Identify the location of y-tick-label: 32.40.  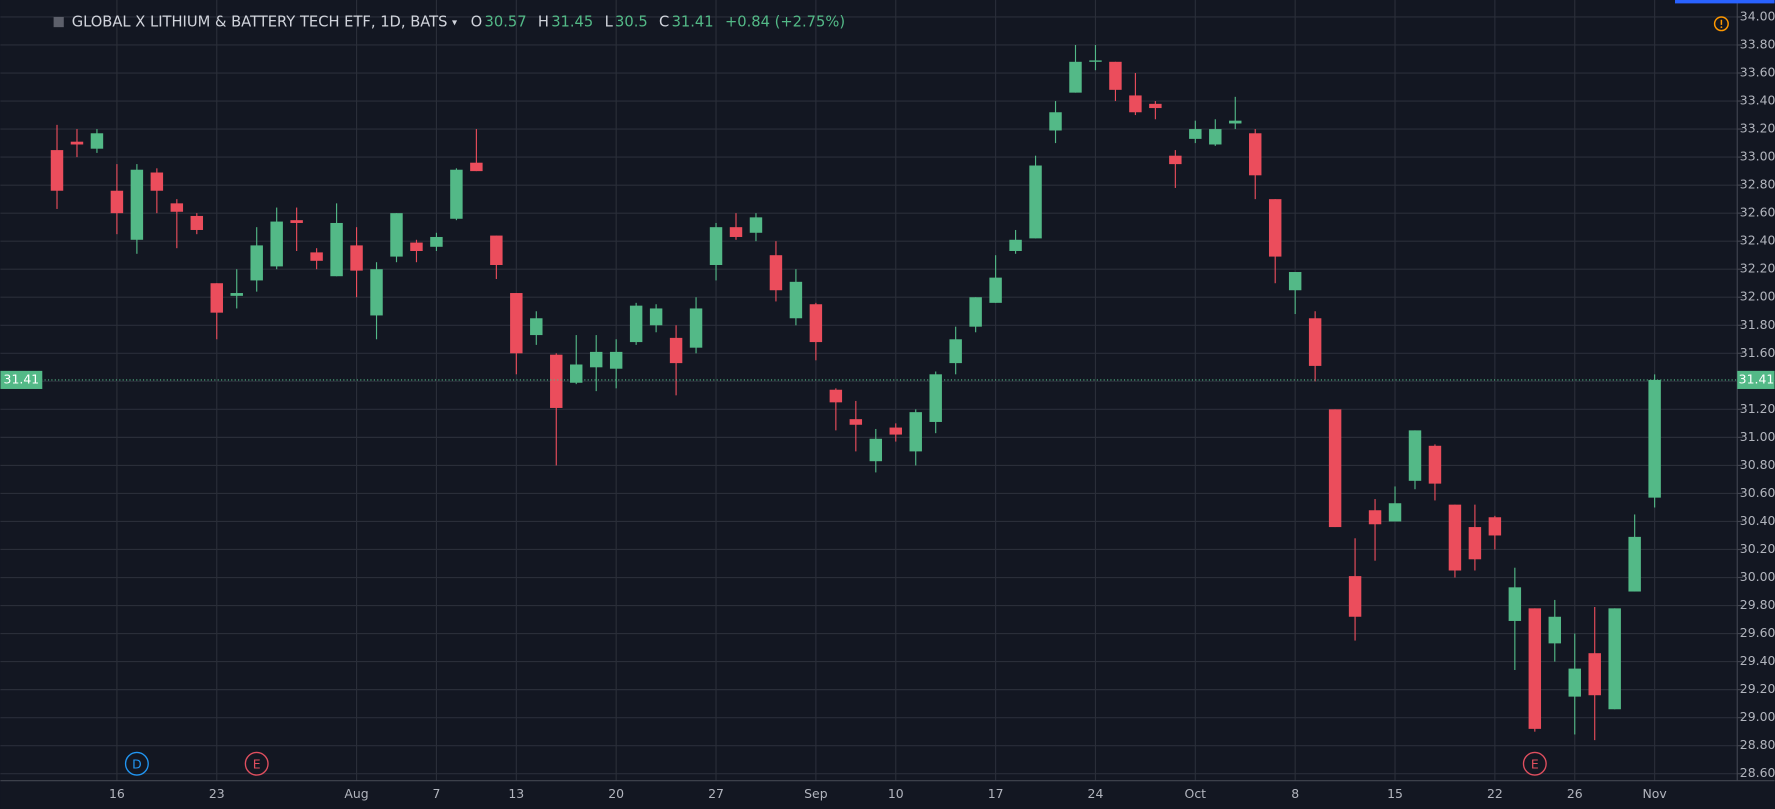
(1757, 240).